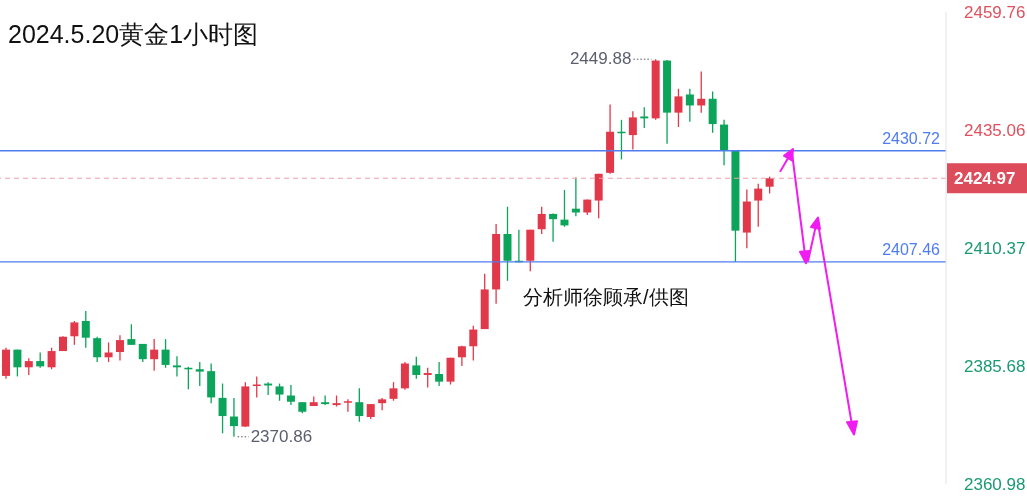 The height and width of the screenshot is (496, 1027). I want to click on y-tick-label: 2459.76, so click(995, 12).